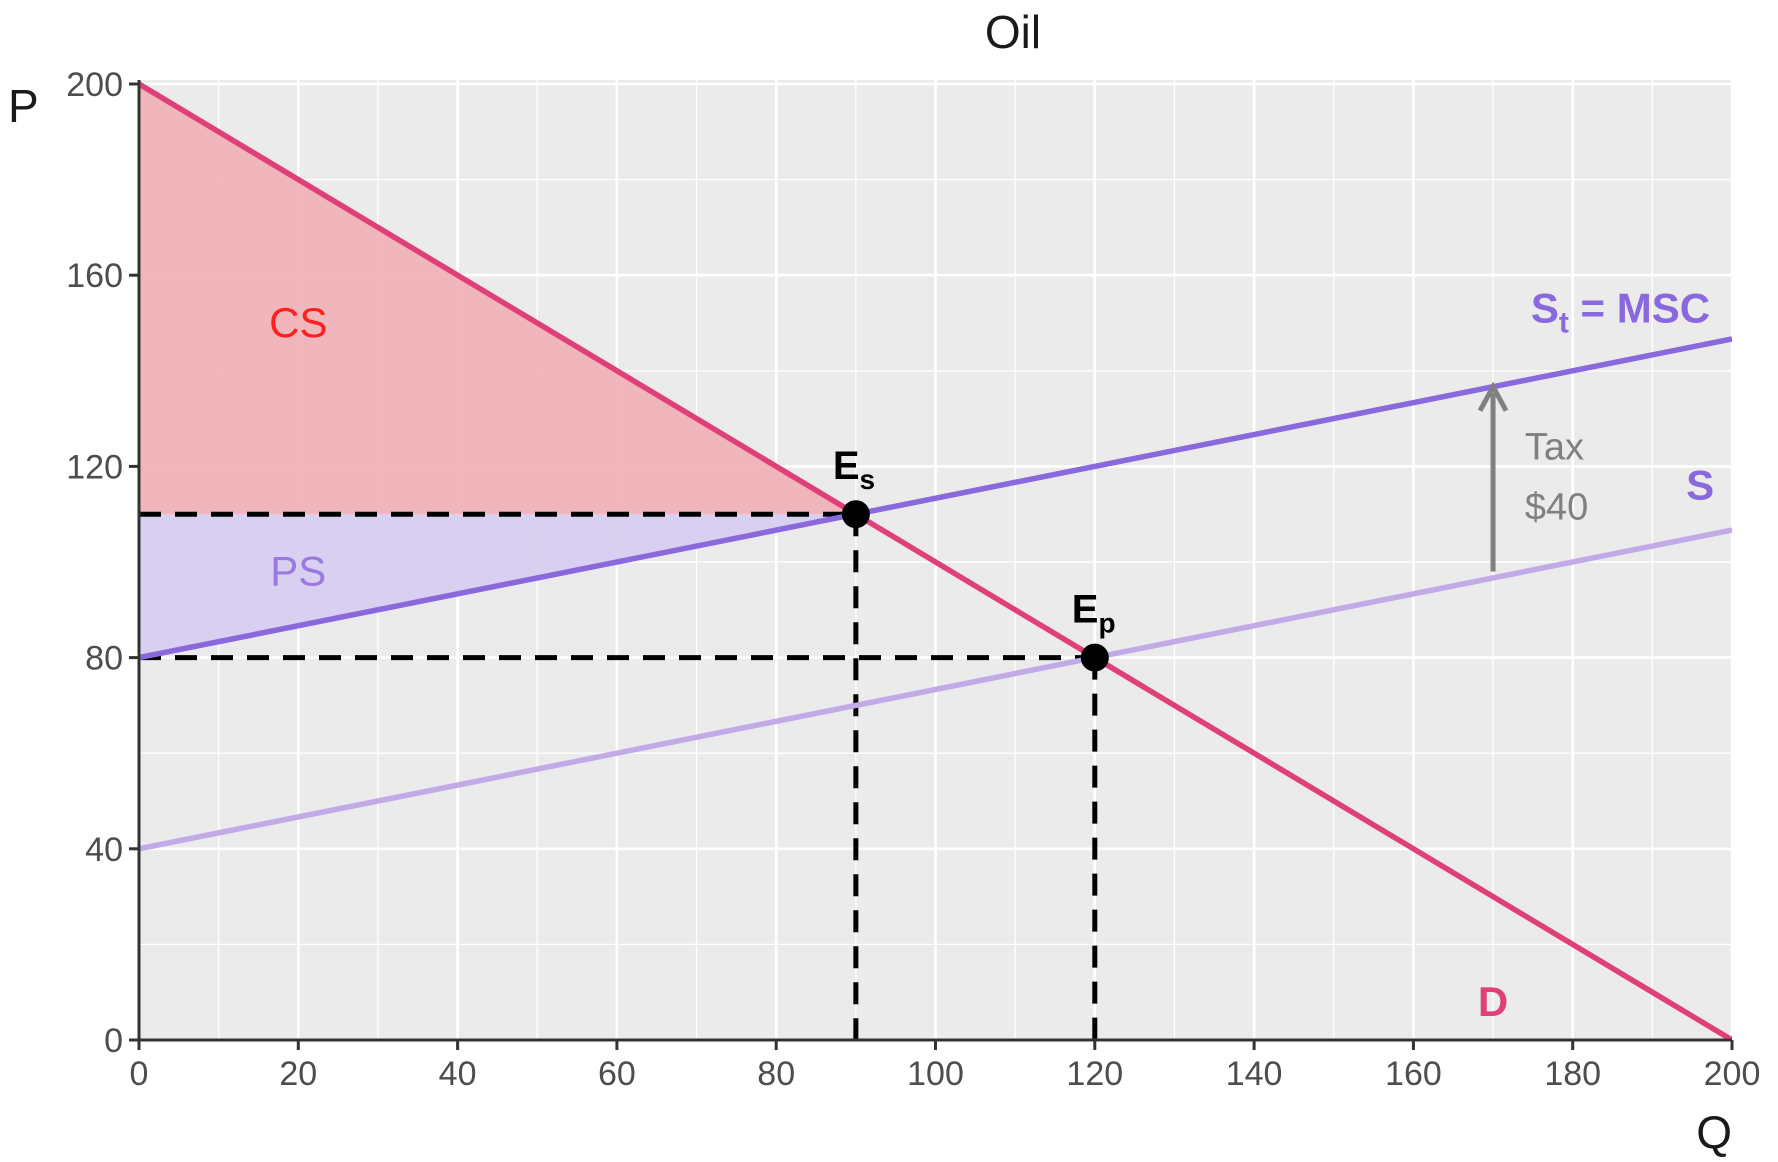 Image resolution: width=1778 pixels, height=1162 pixels. Describe the element at coordinates (1493, 396) in the screenshot. I see `tax-arrow-head` at that location.